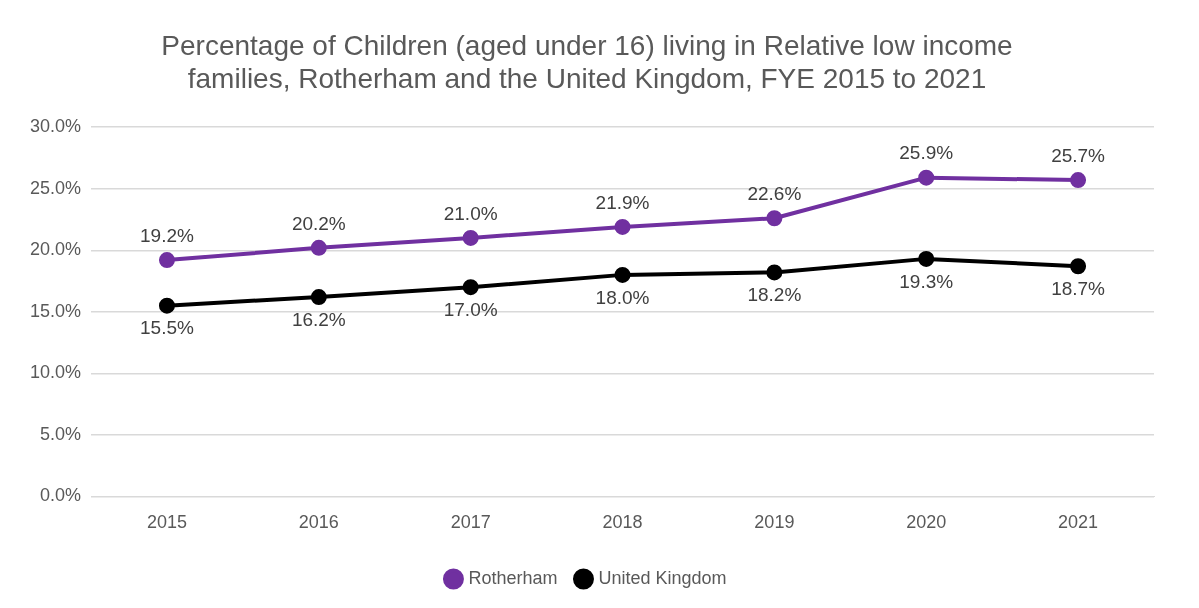  What do you see at coordinates (318, 319) in the screenshot?
I see `data-label: 16.2%` at bounding box center [318, 319].